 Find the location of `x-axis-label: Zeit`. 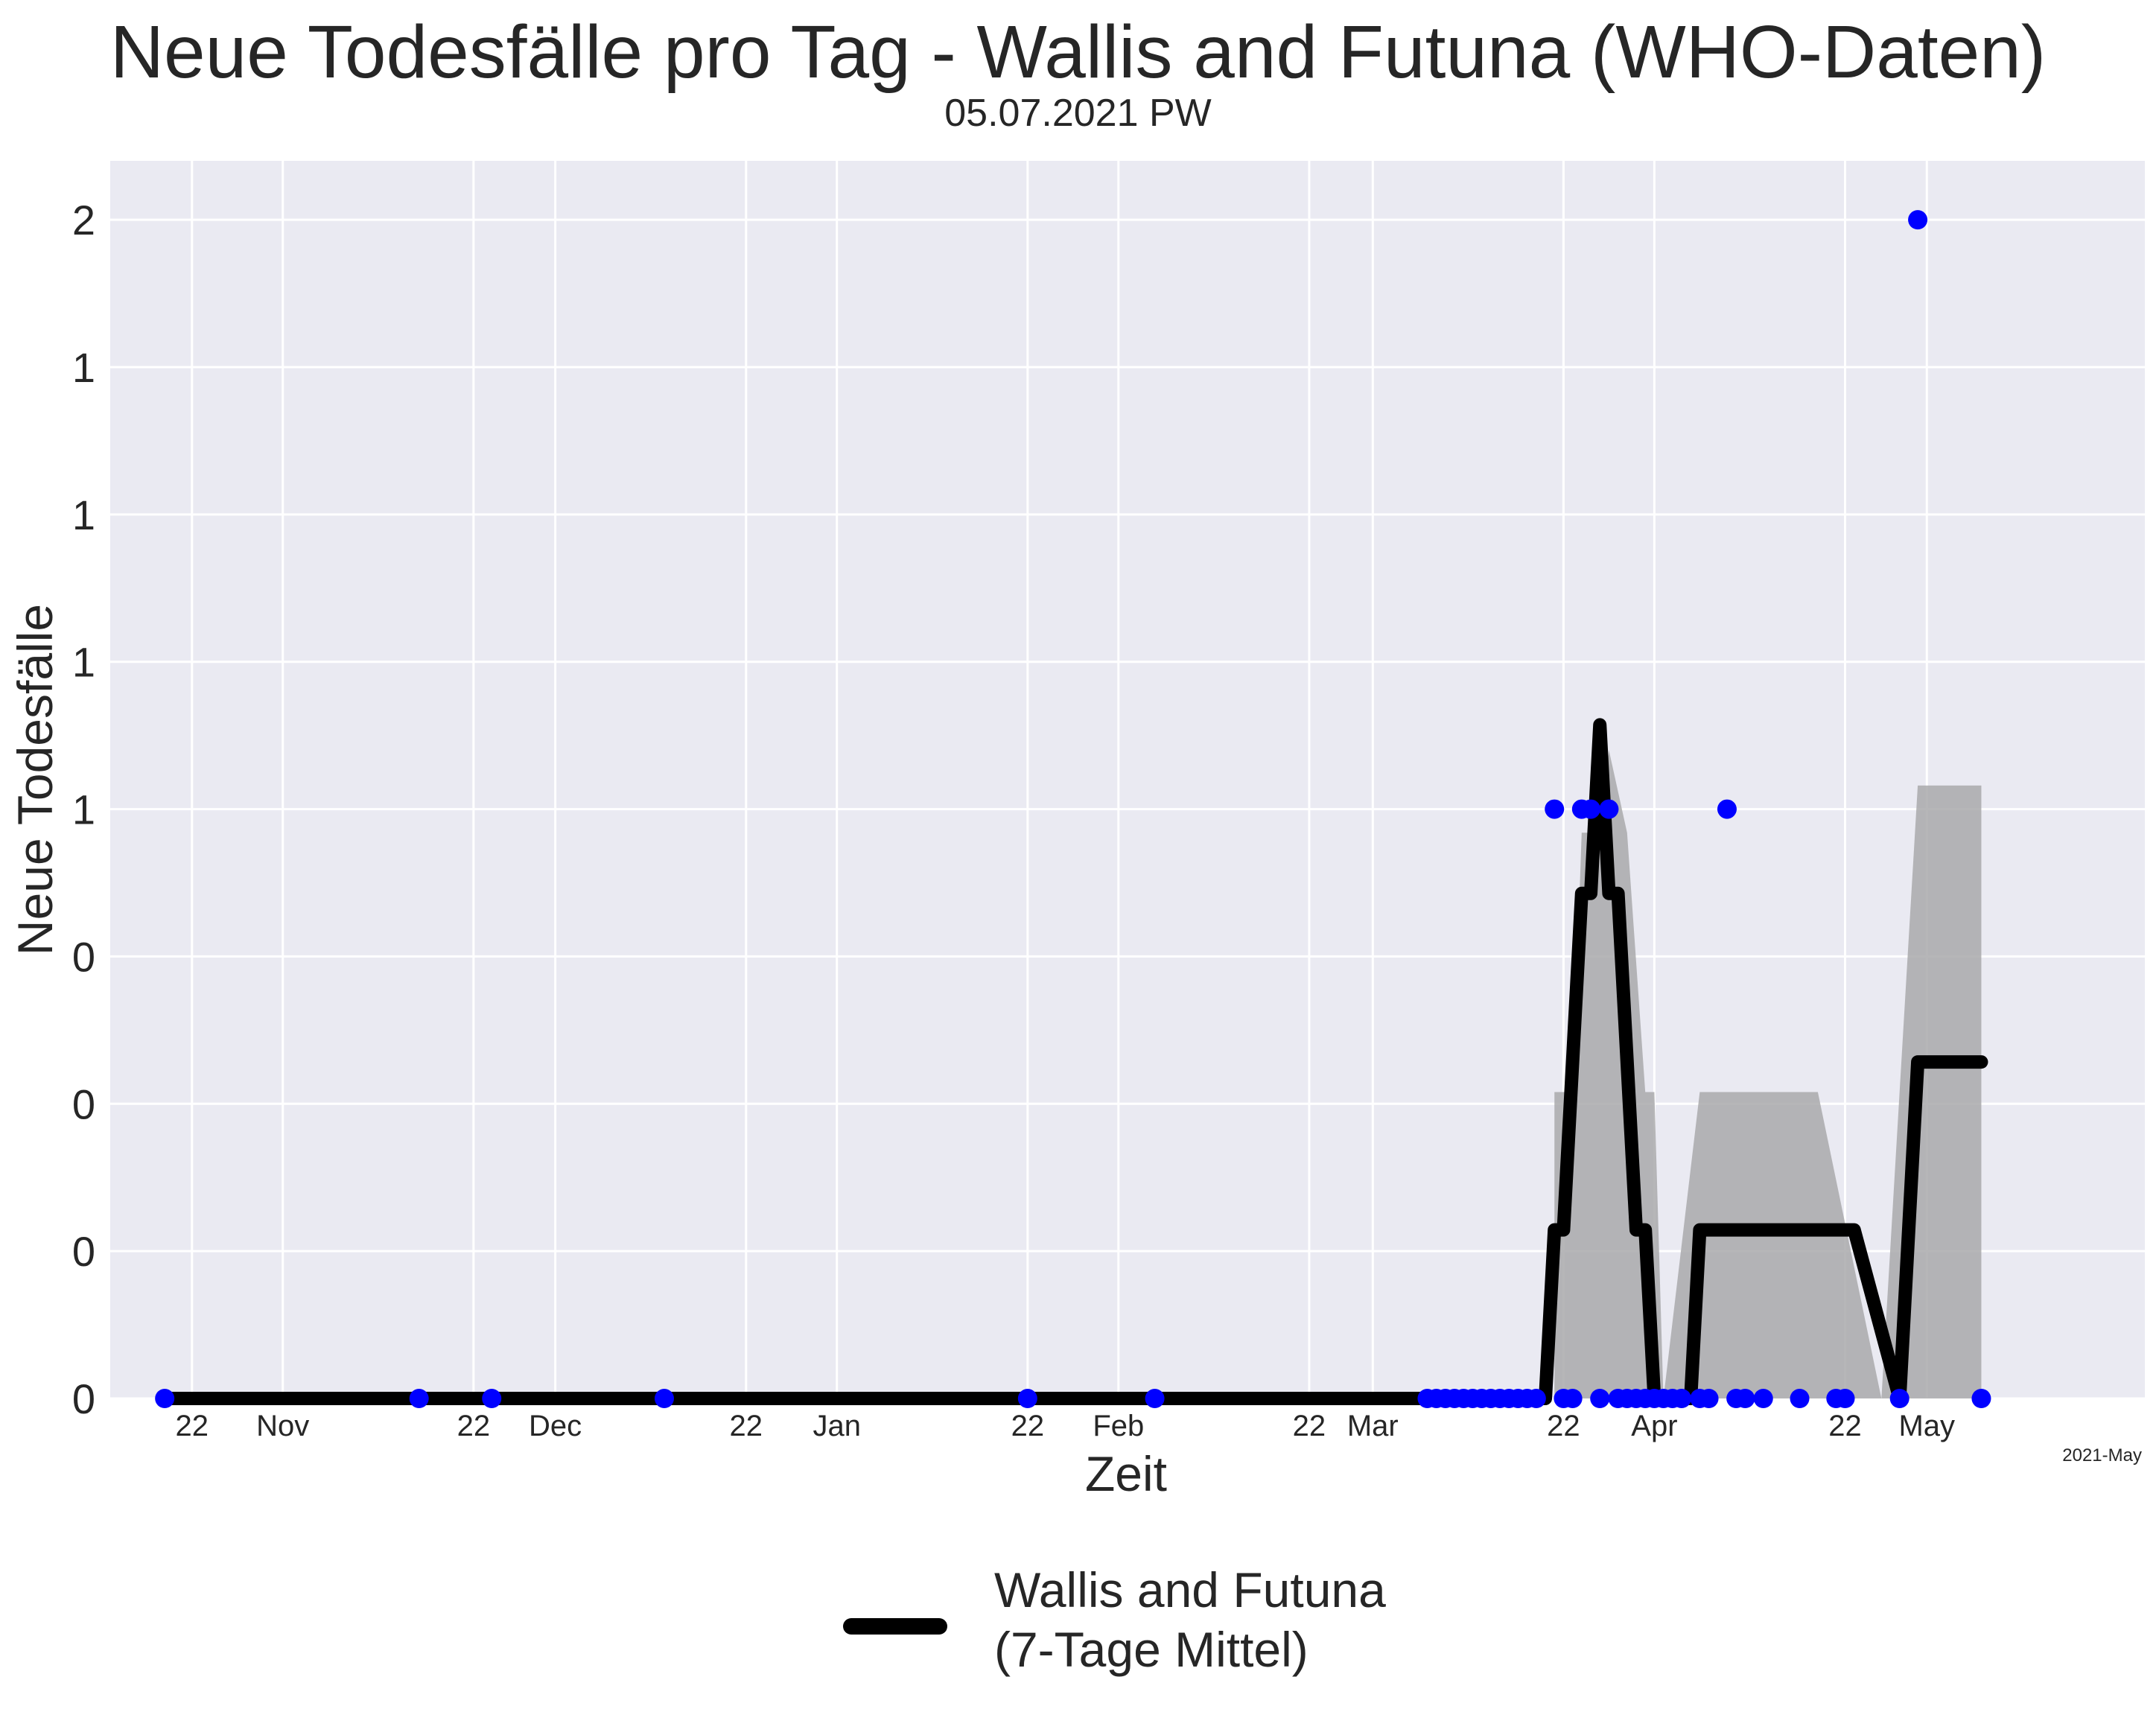

x-axis-label: Zeit is located at coordinates (1126, 1473).